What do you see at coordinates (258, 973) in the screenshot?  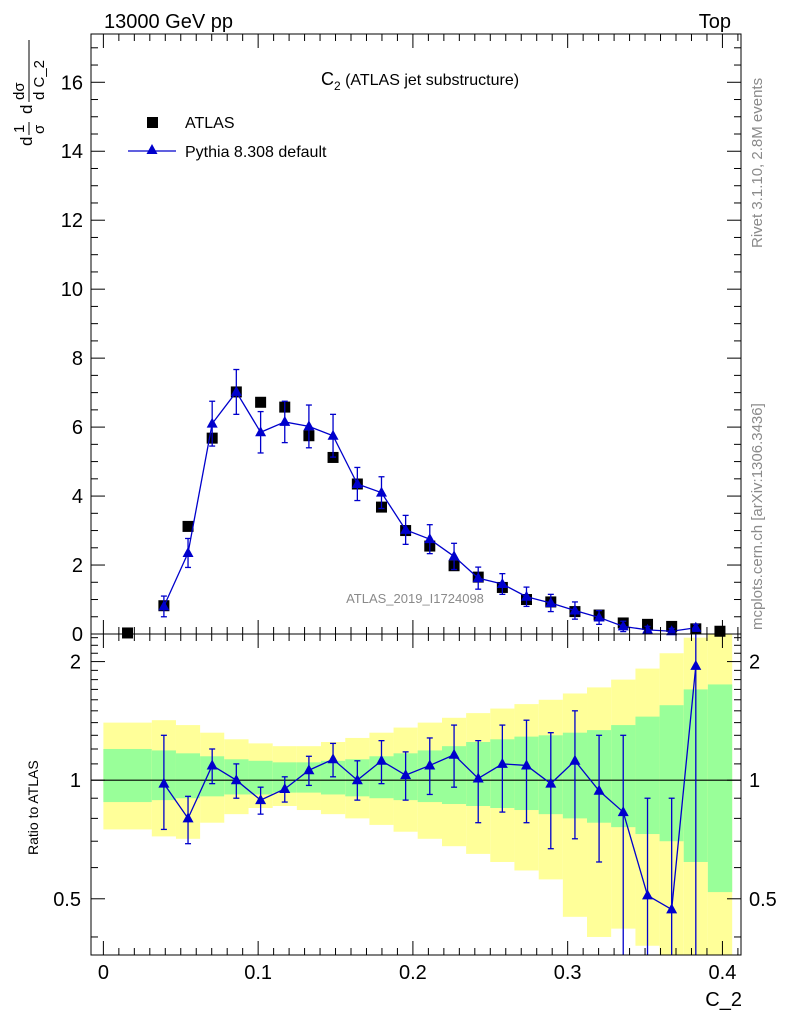 I see `x-tick-label: 0.1` at bounding box center [258, 973].